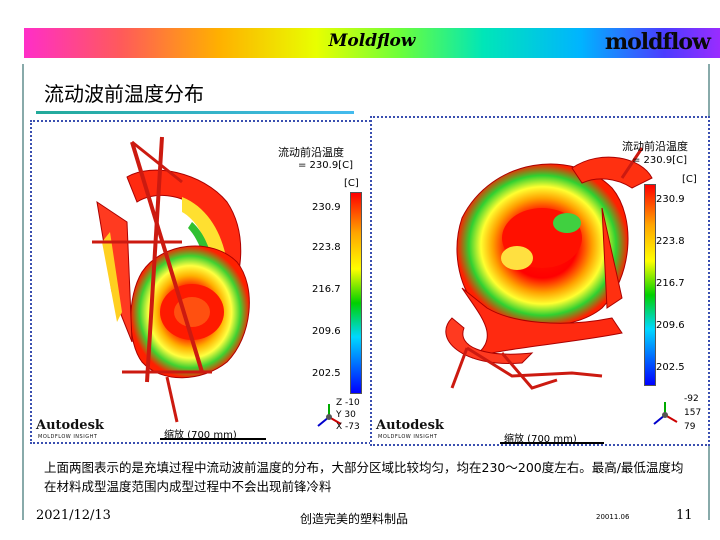  Describe the element at coordinates (684, 515) in the screenshot. I see `page-number: 11` at that location.